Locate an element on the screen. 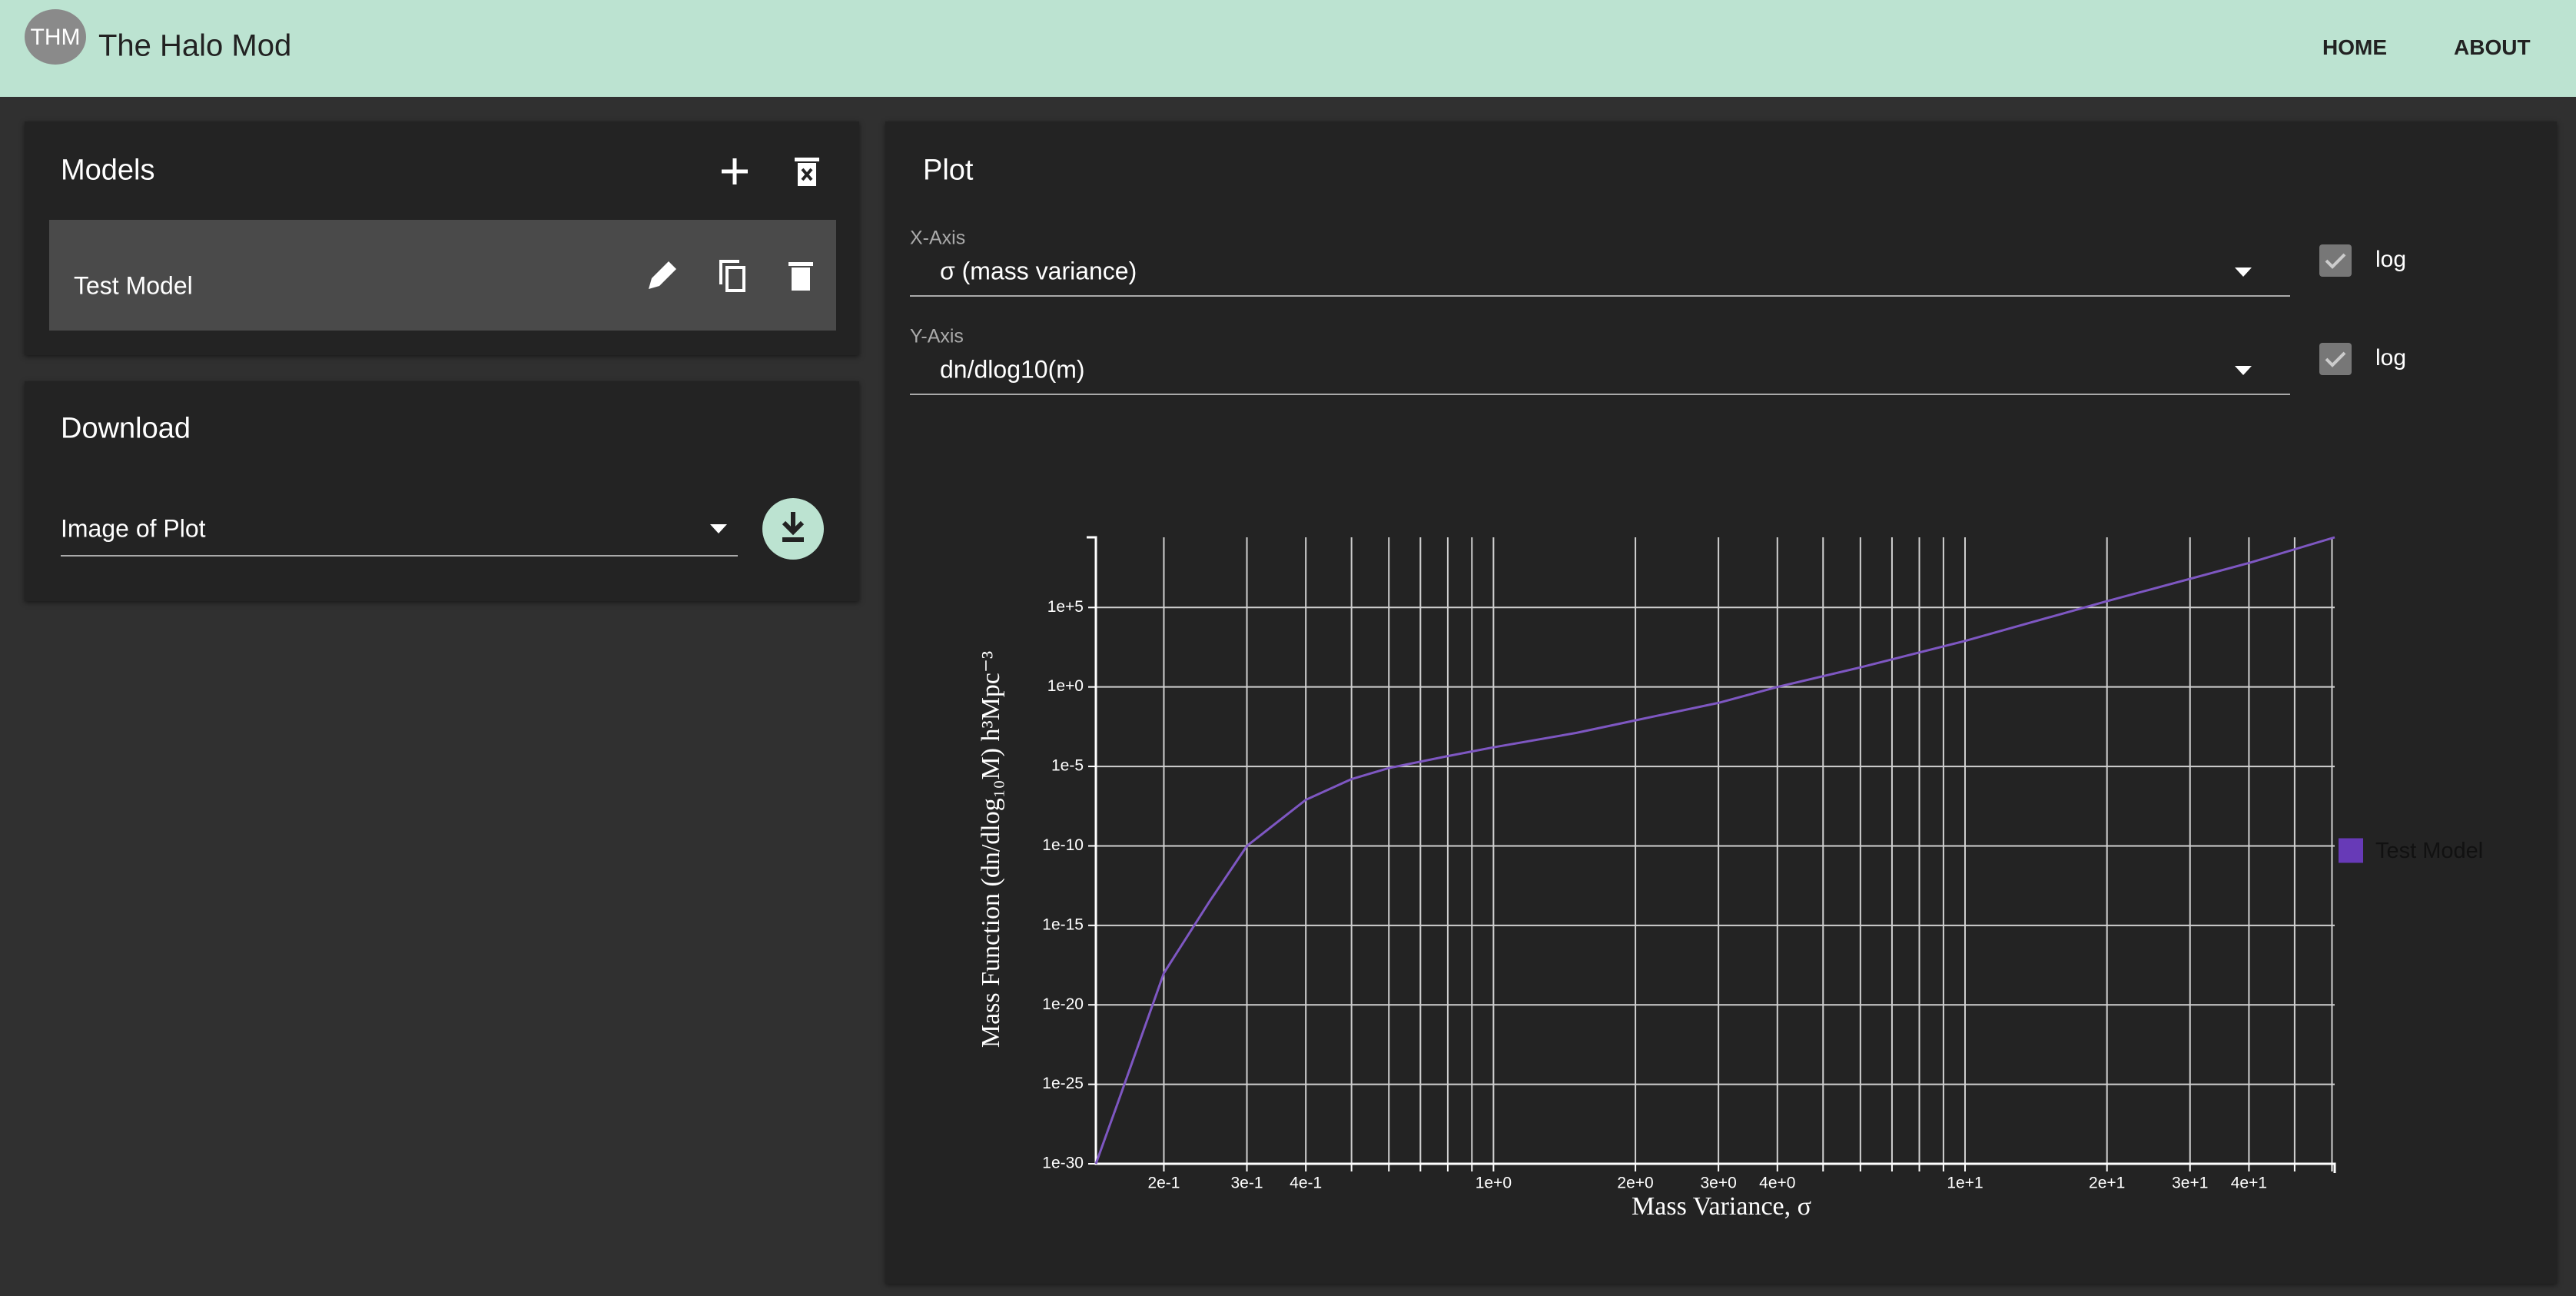  app-title: The Halo Mod is located at coordinates (195, 45).